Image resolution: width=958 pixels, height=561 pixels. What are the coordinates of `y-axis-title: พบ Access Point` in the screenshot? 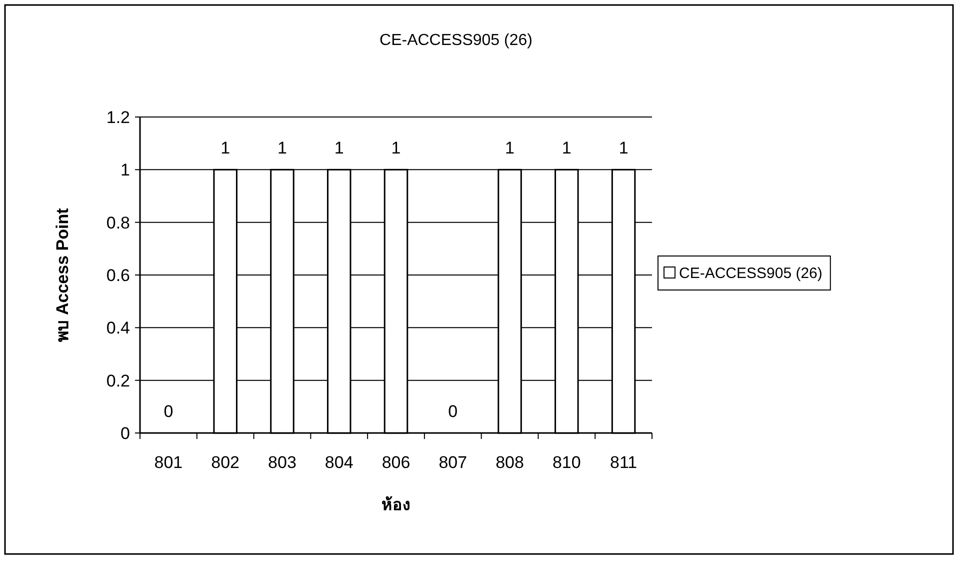 It's located at (62, 275).